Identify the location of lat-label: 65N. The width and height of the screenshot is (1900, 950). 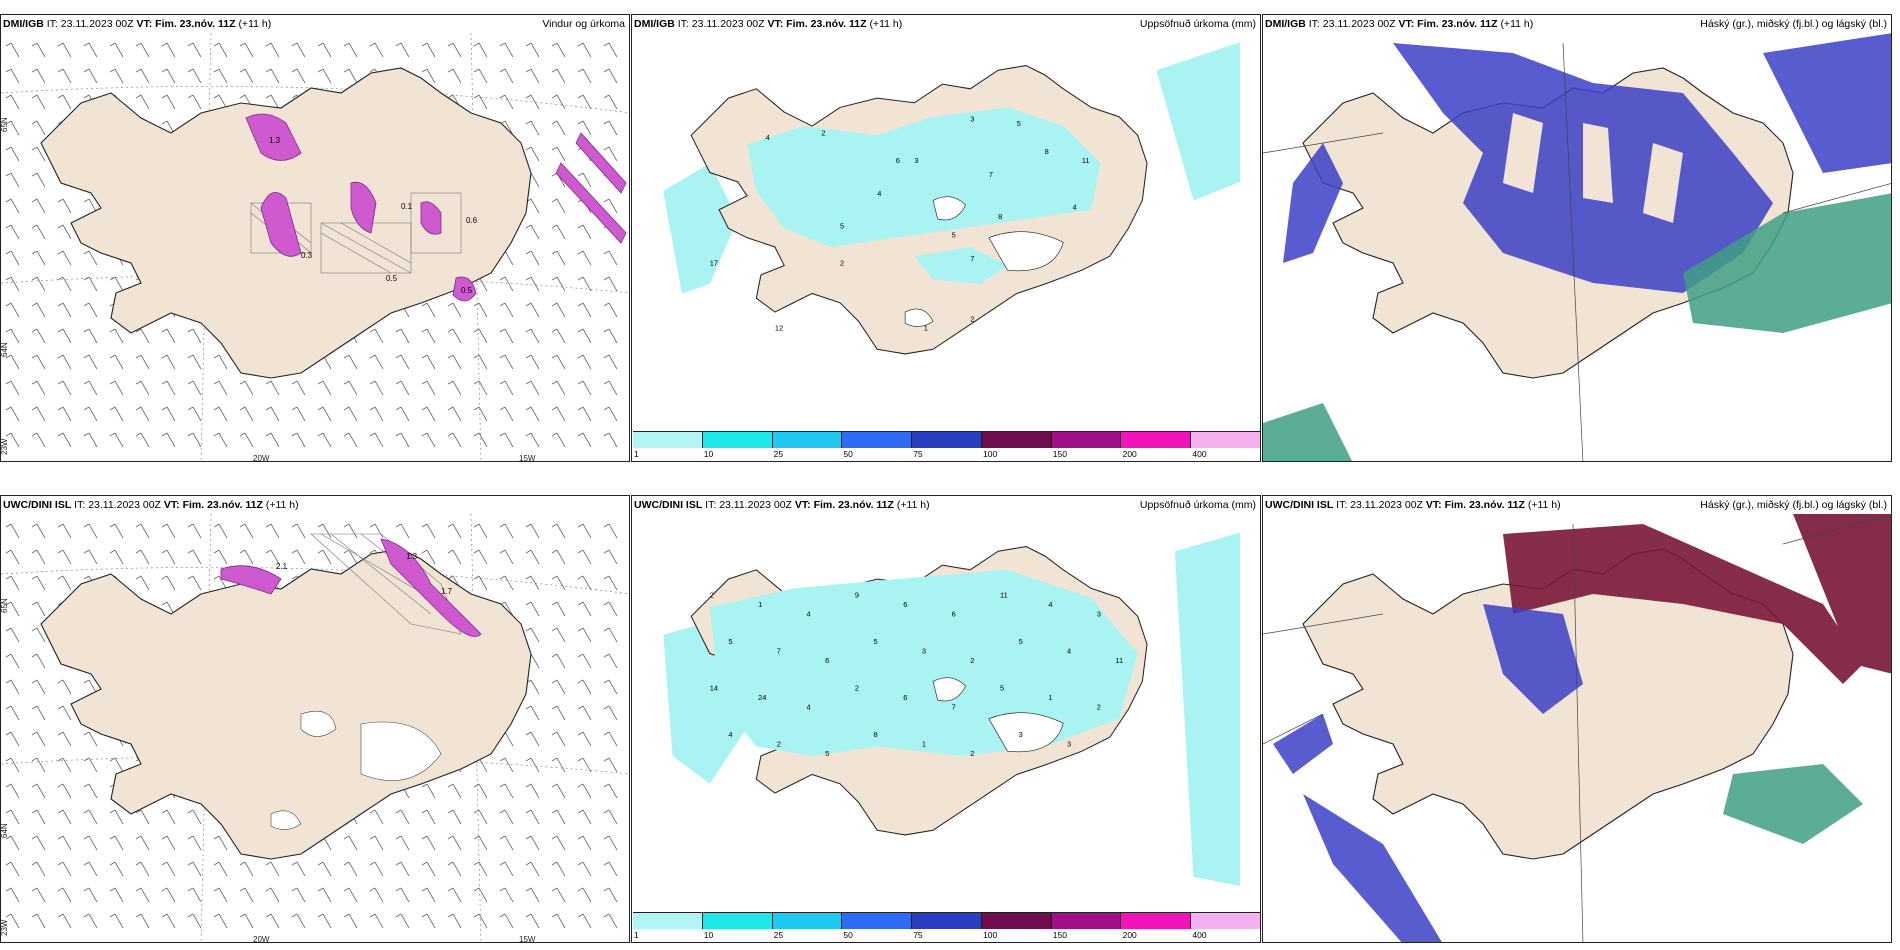
(5, 605).